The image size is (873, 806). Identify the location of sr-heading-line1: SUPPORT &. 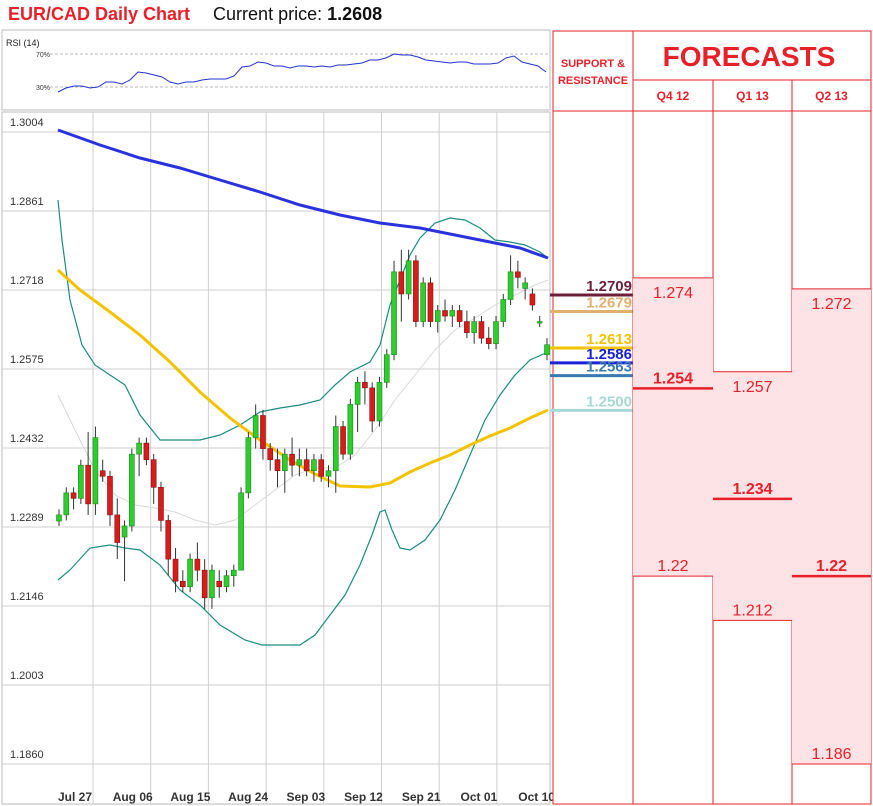
(593, 64).